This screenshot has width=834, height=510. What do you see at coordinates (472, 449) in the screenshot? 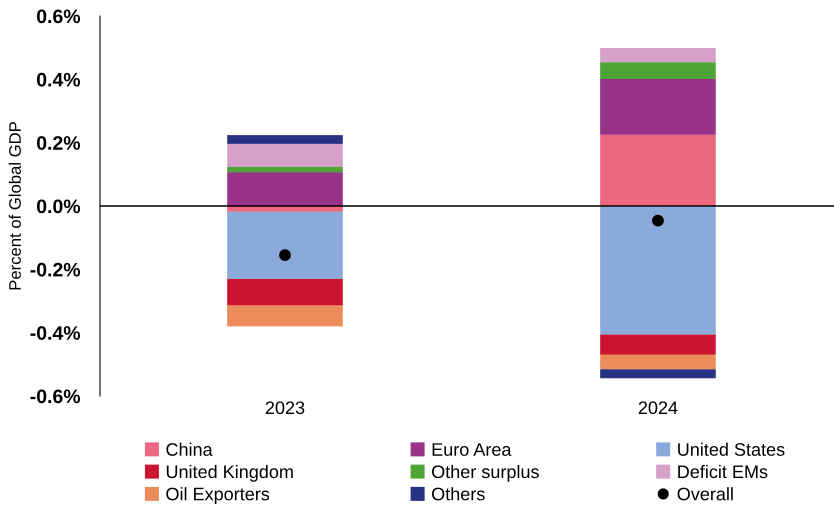
I see `legend-label: Euro Area` at bounding box center [472, 449].